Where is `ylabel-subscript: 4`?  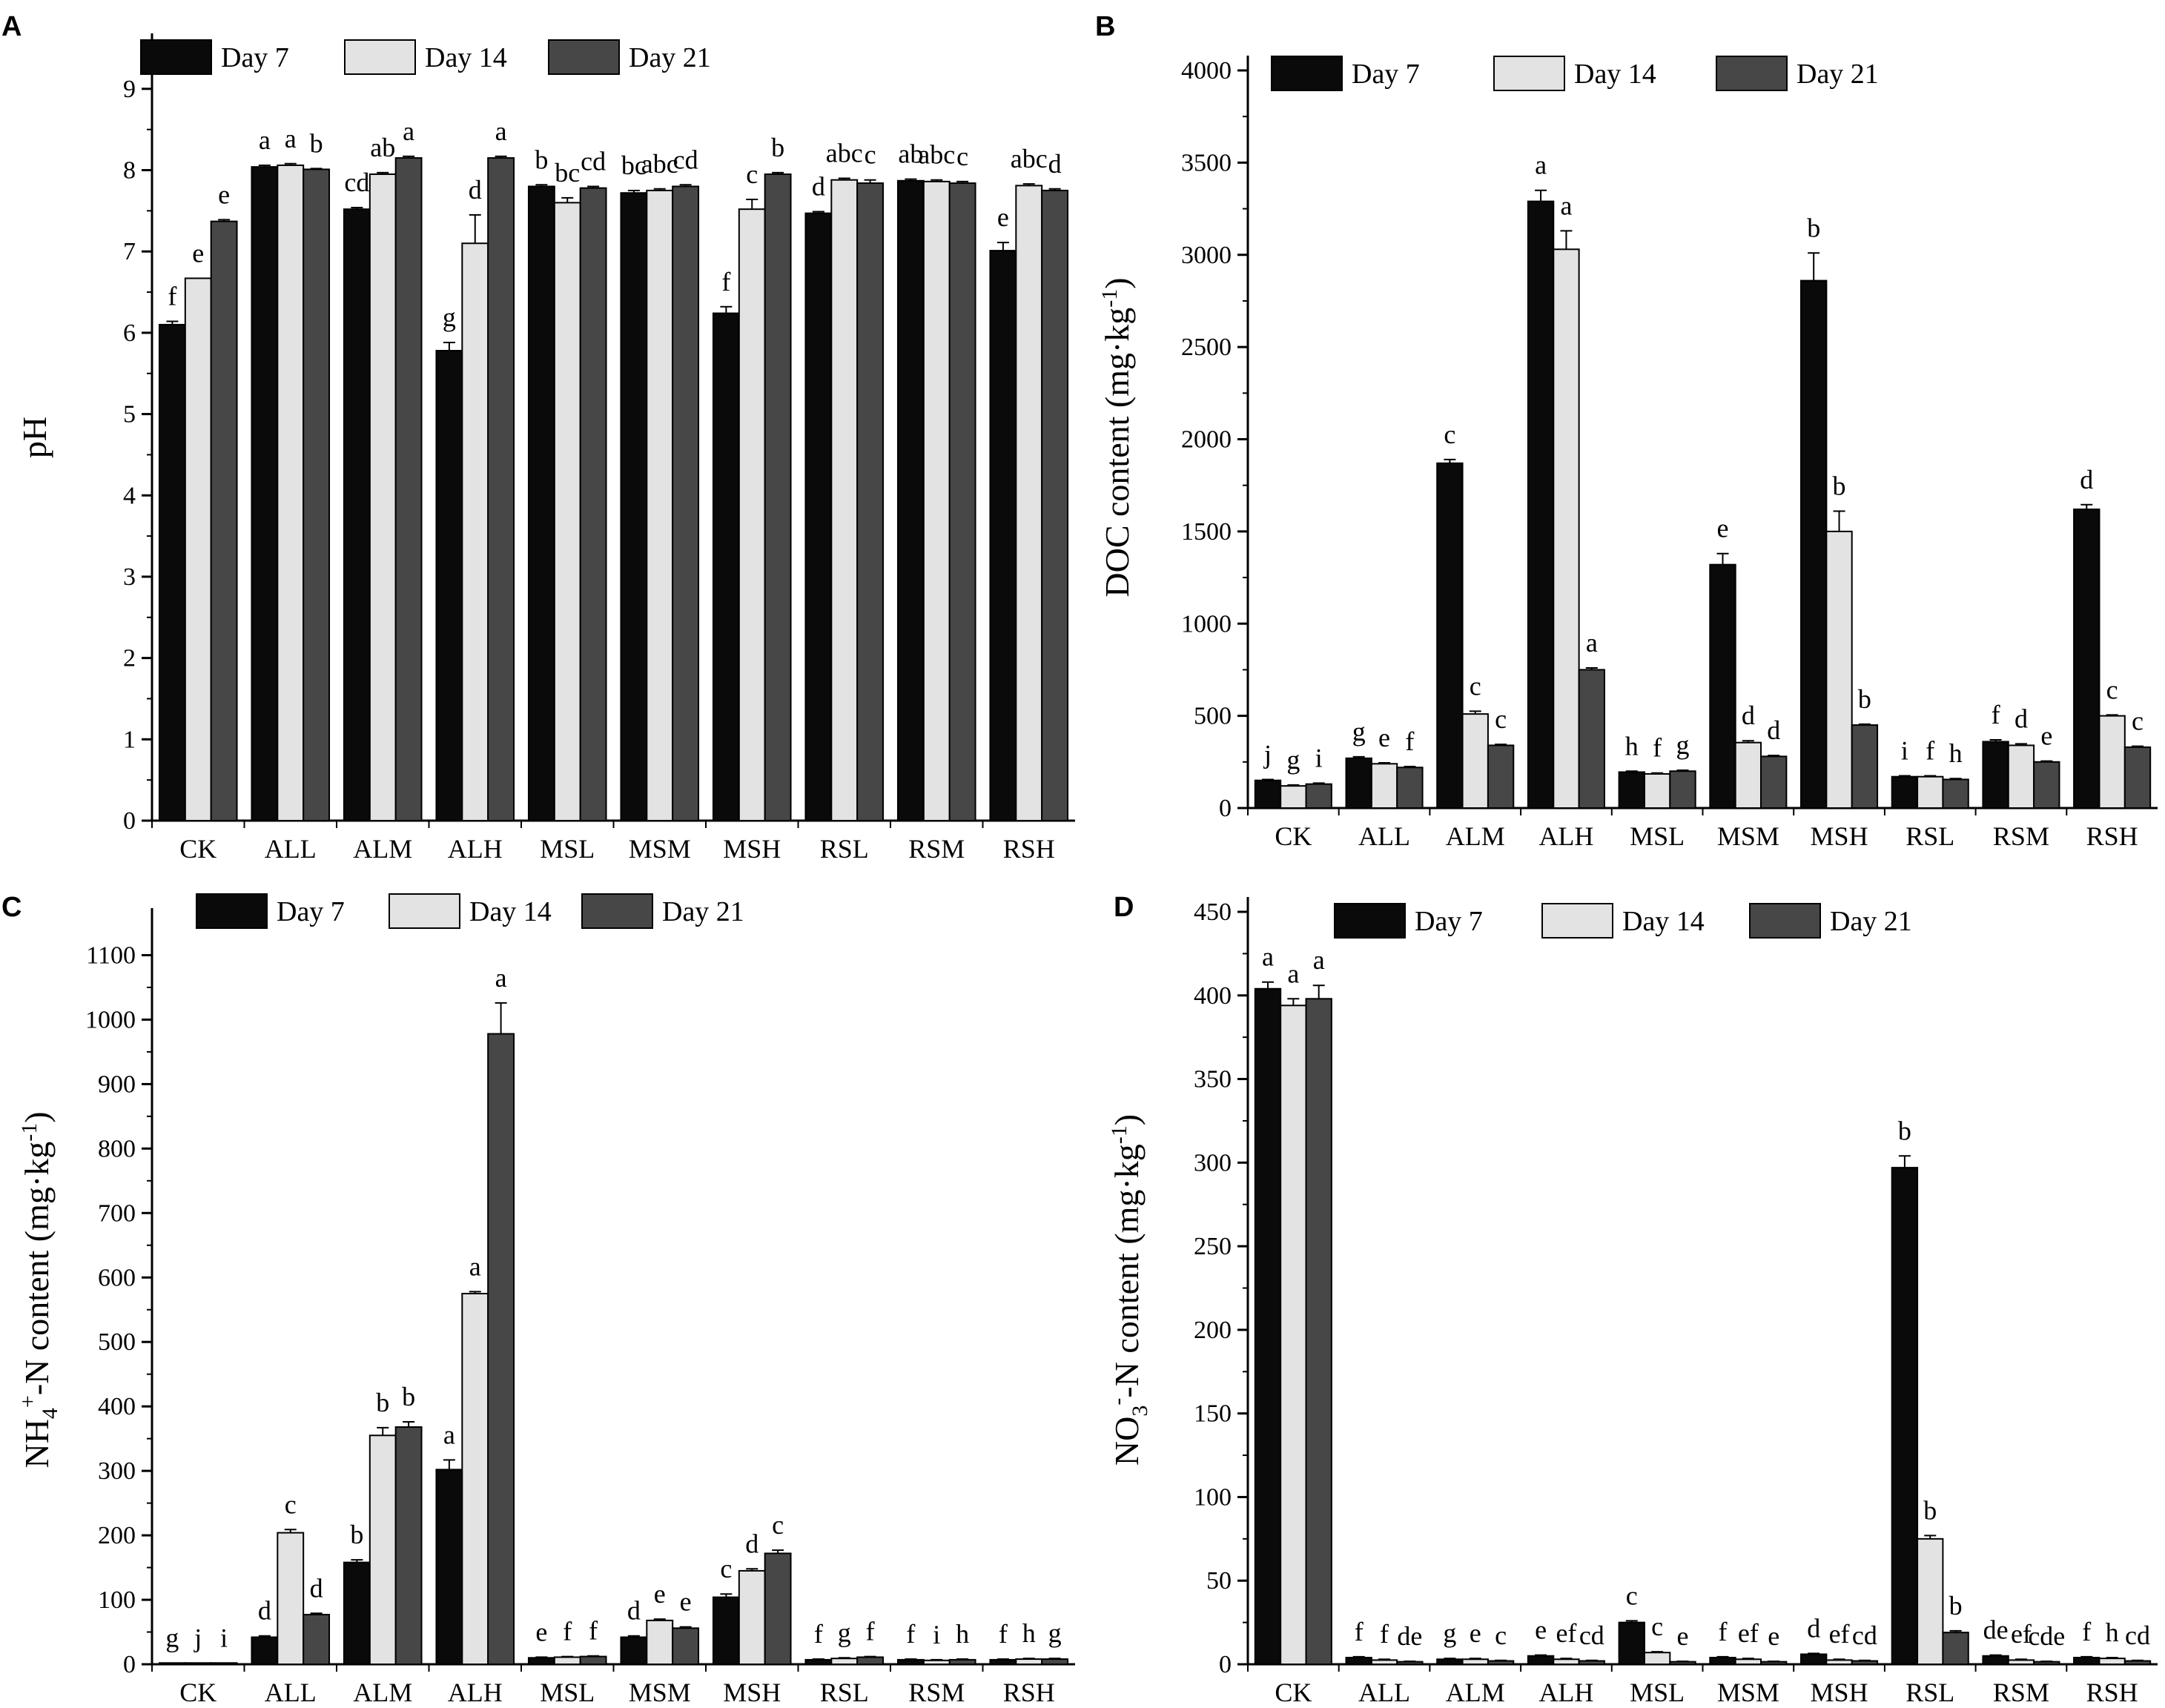 ylabel-subscript: 4 is located at coordinates (50, 1413).